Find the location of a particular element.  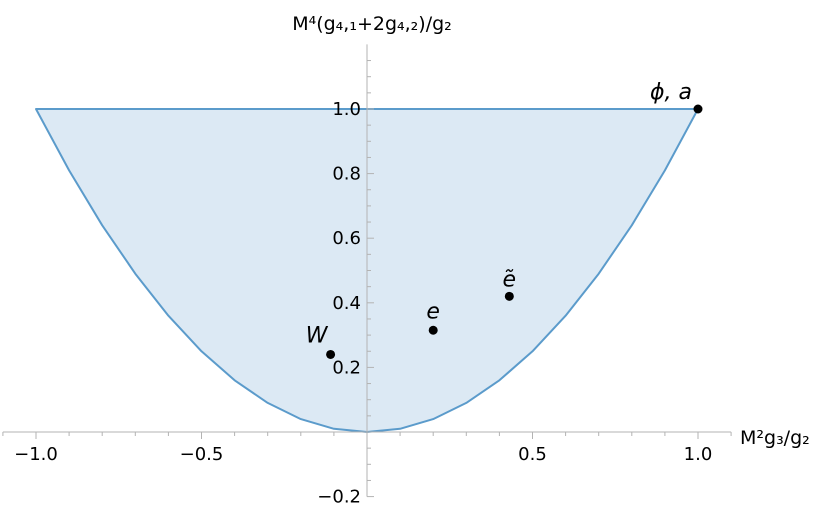

data-point-label: ẽ is located at coordinates (510, 279).